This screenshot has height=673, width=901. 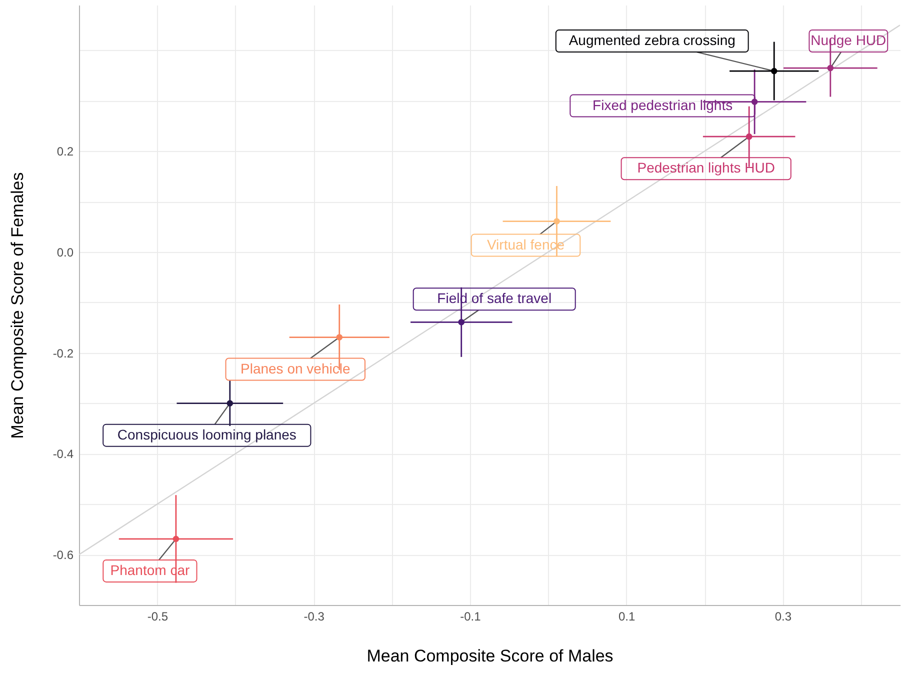 I want to click on x-tick-label: -0.1, so click(x=471, y=617).